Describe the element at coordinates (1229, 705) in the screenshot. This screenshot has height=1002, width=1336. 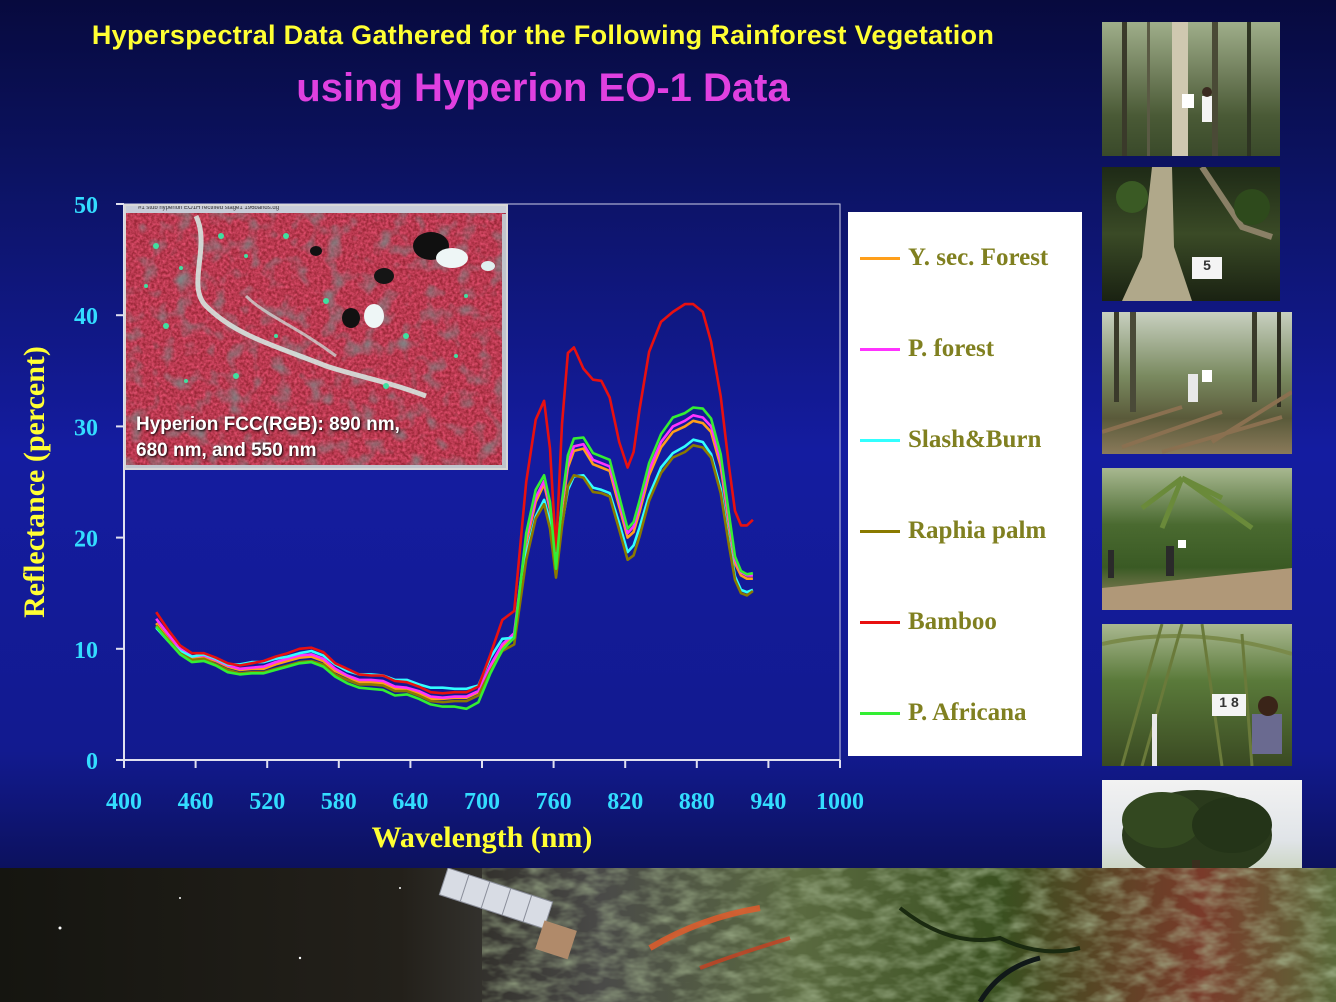
I see `photo-sign-label: 1 8` at that location.